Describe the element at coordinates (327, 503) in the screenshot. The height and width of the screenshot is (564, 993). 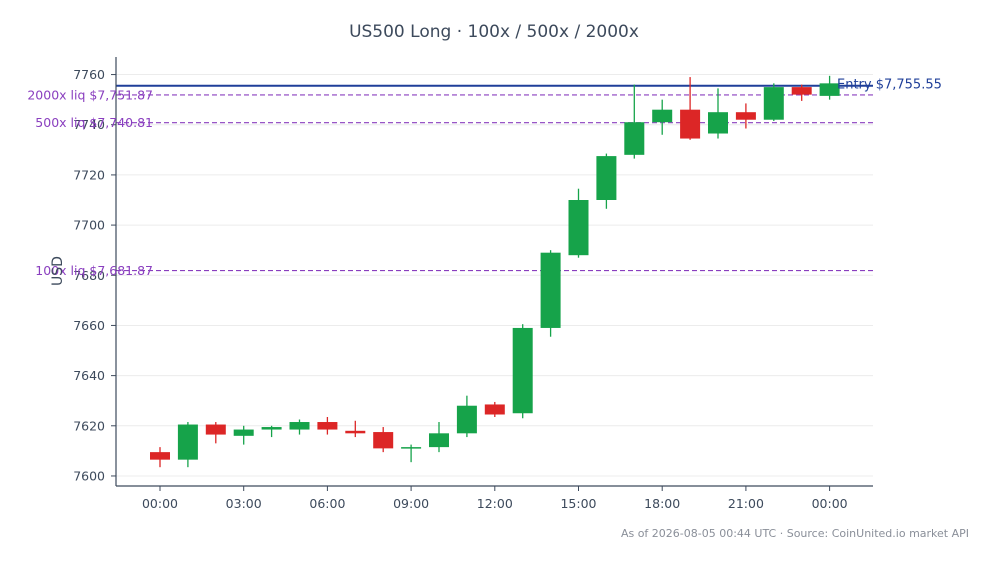
I see `x-tick-label: 06:00` at that location.